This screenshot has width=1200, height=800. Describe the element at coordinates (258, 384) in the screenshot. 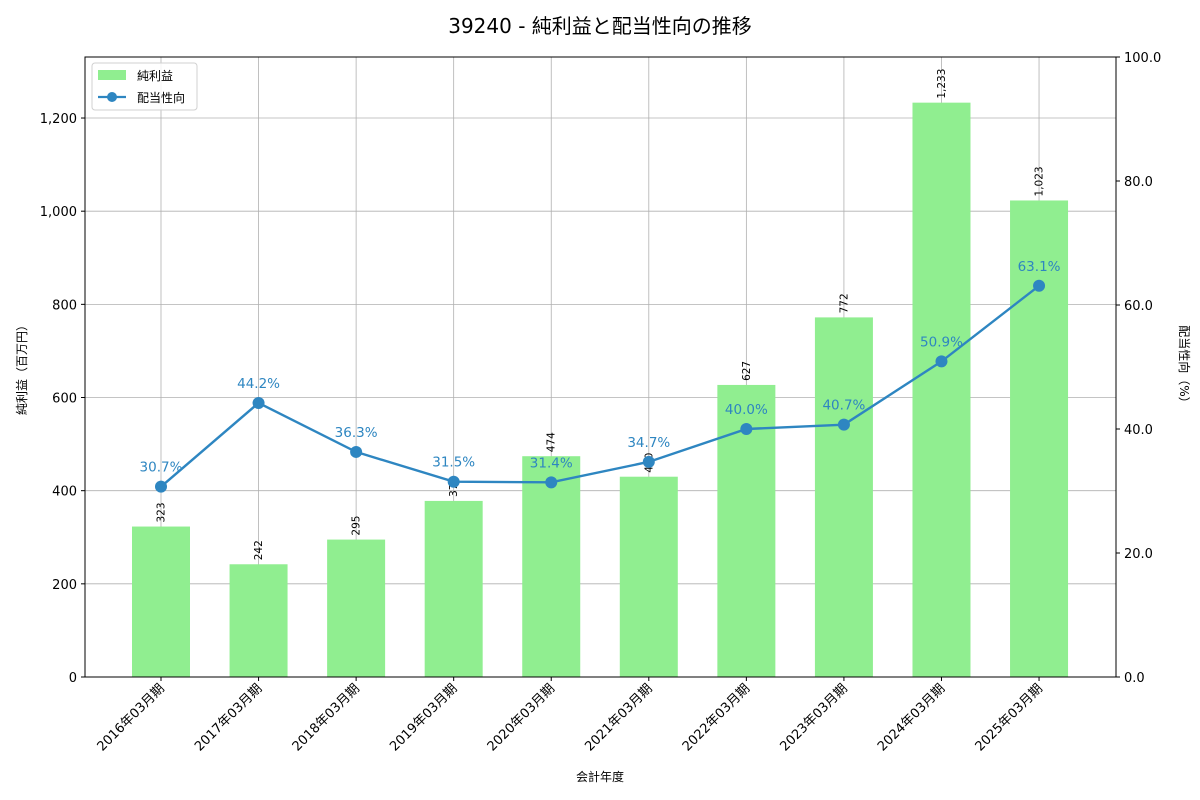

I see `line-value-label: 44.2%` at that location.